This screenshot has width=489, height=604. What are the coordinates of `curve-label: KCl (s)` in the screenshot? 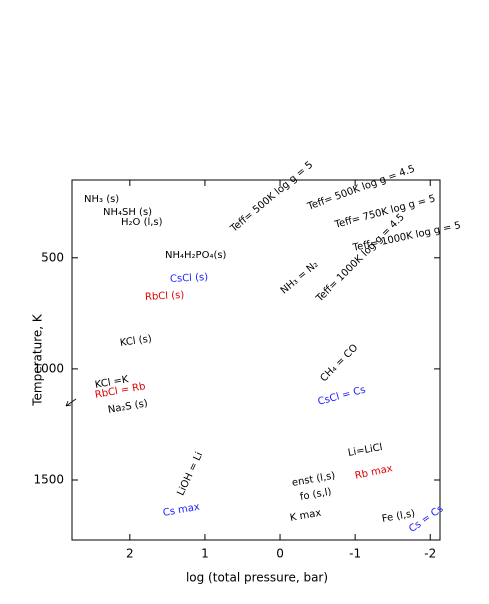 It's located at (135, 341).